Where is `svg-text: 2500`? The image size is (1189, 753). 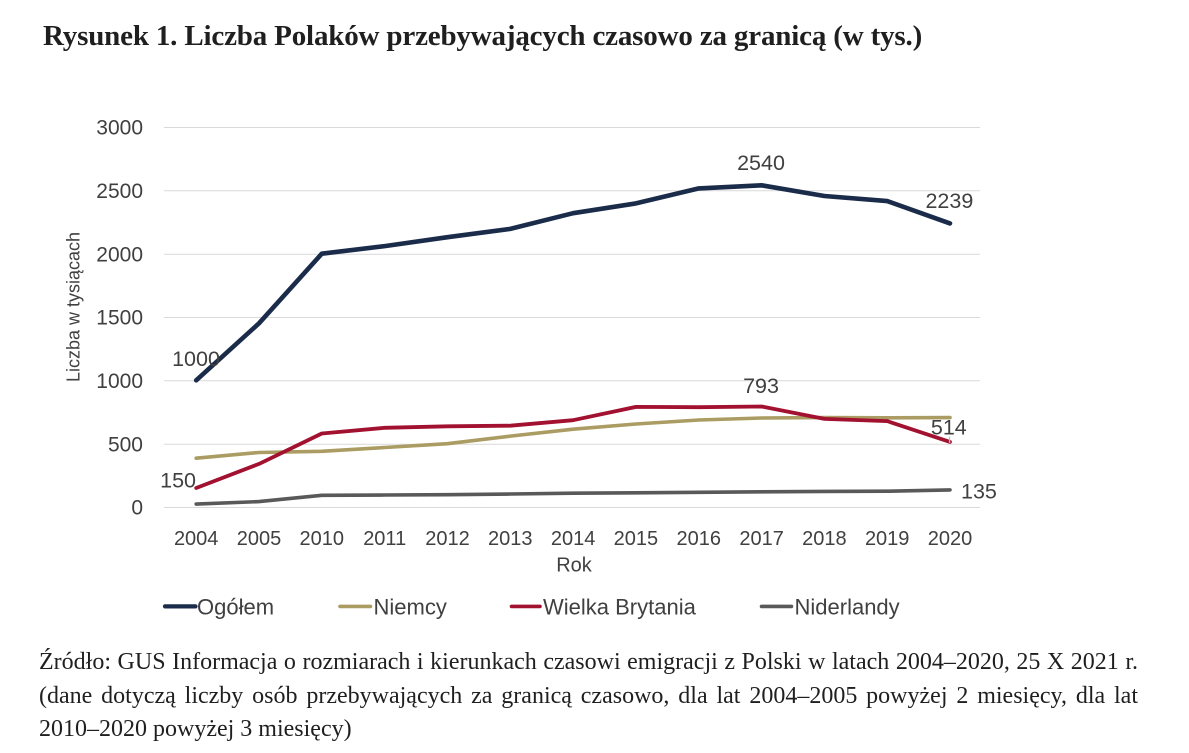 svg-text: 2500 is located at coordinates (119, 191).